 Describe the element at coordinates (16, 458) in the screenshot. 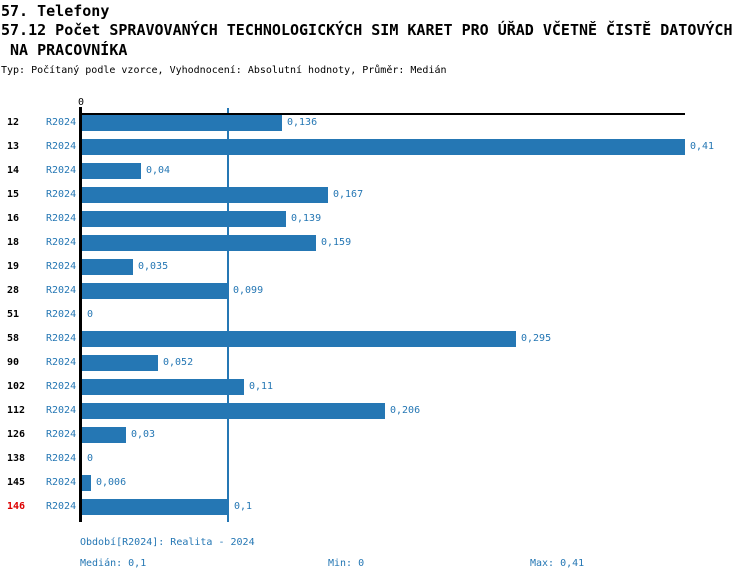

I see `category-label-138: 138` at that location.